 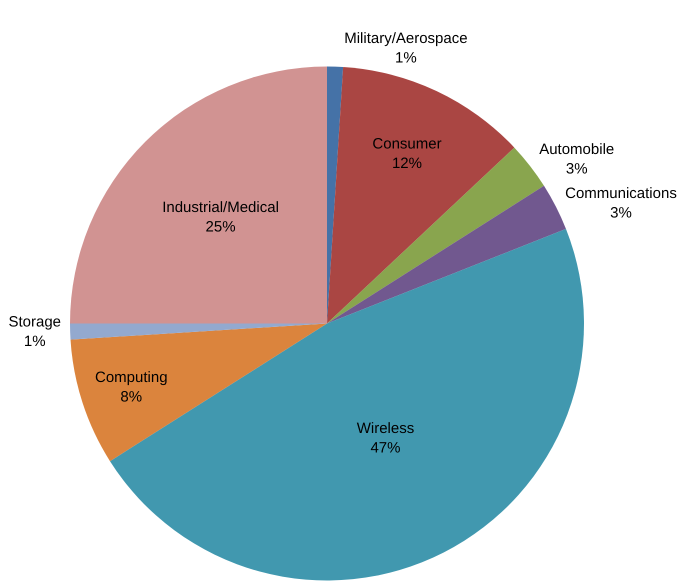 What do you see at coordinates (220, 207) in the screenshot?
I see `slice-label: Industrial/Medical` at bounding box center [220, 207].